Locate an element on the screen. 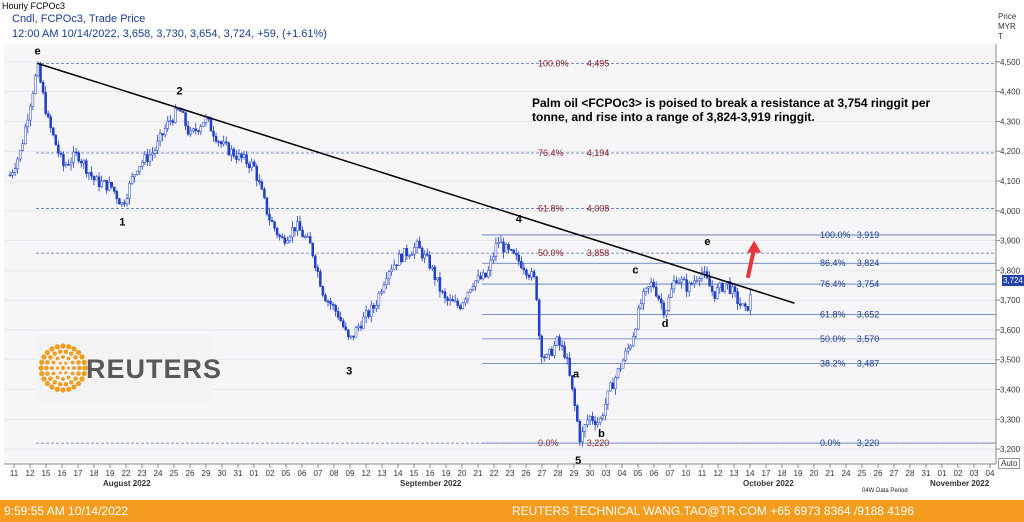  time-tick-label: 27 is located at coordinates (894, 473).